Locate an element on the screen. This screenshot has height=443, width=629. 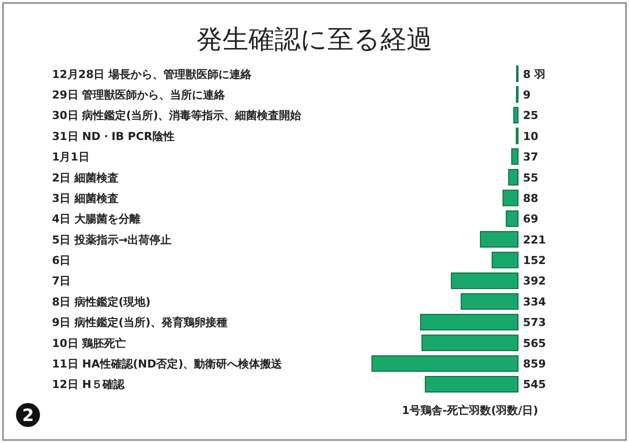
y-tick-label: 8日 病性鑑定(現地) is located at coordinates (101, 301).